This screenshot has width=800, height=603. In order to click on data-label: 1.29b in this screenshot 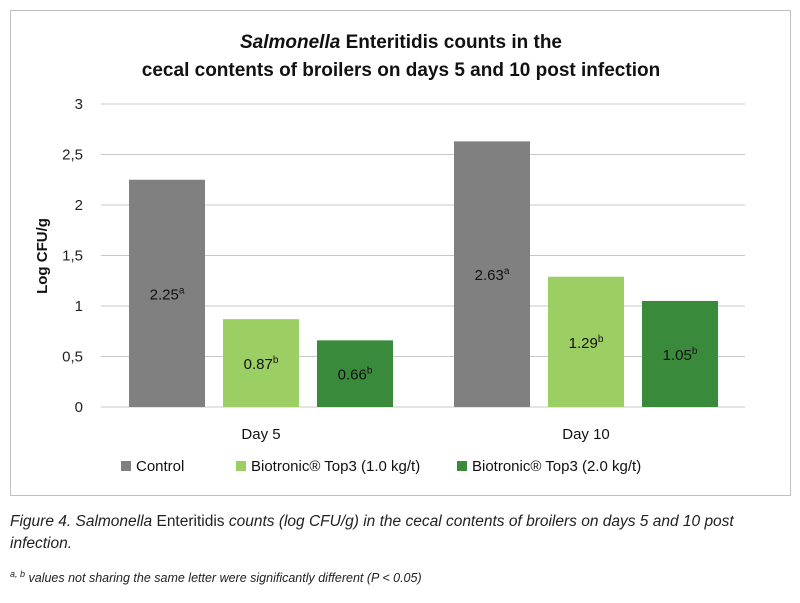, I will do `click(586, 343)`.